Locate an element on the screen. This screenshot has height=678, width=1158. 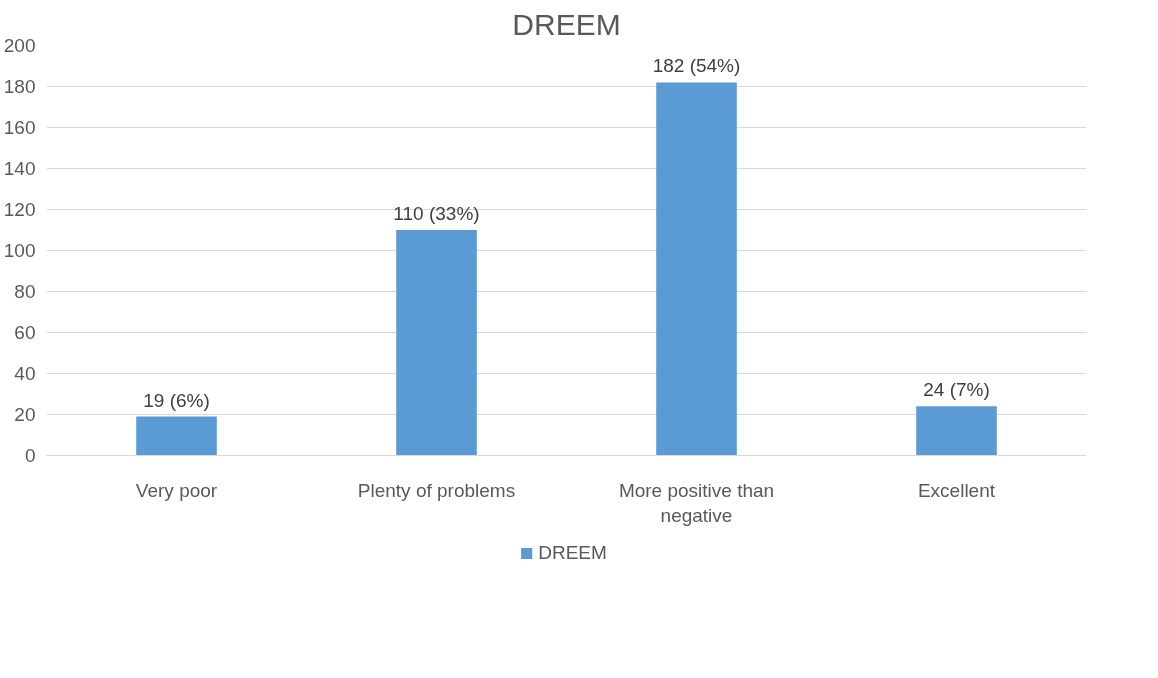
y-tick-label: 160 is located at coordinates (19, 127).